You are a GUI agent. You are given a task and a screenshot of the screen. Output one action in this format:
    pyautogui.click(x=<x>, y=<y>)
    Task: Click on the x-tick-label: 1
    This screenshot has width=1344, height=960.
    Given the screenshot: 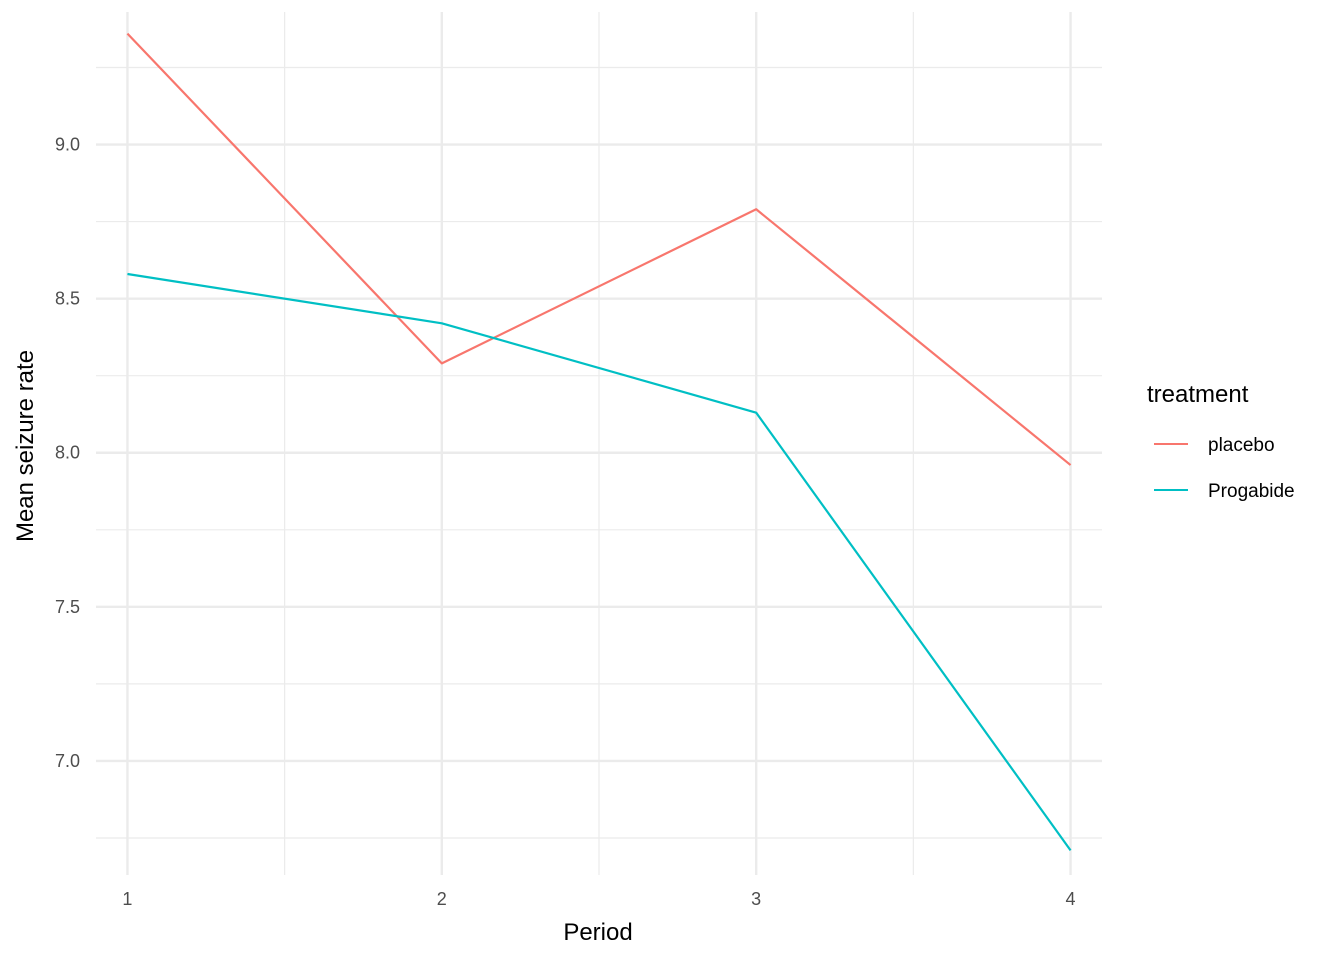 What is the action you would take?
    pyautogui.click(x=127, y=899)
    